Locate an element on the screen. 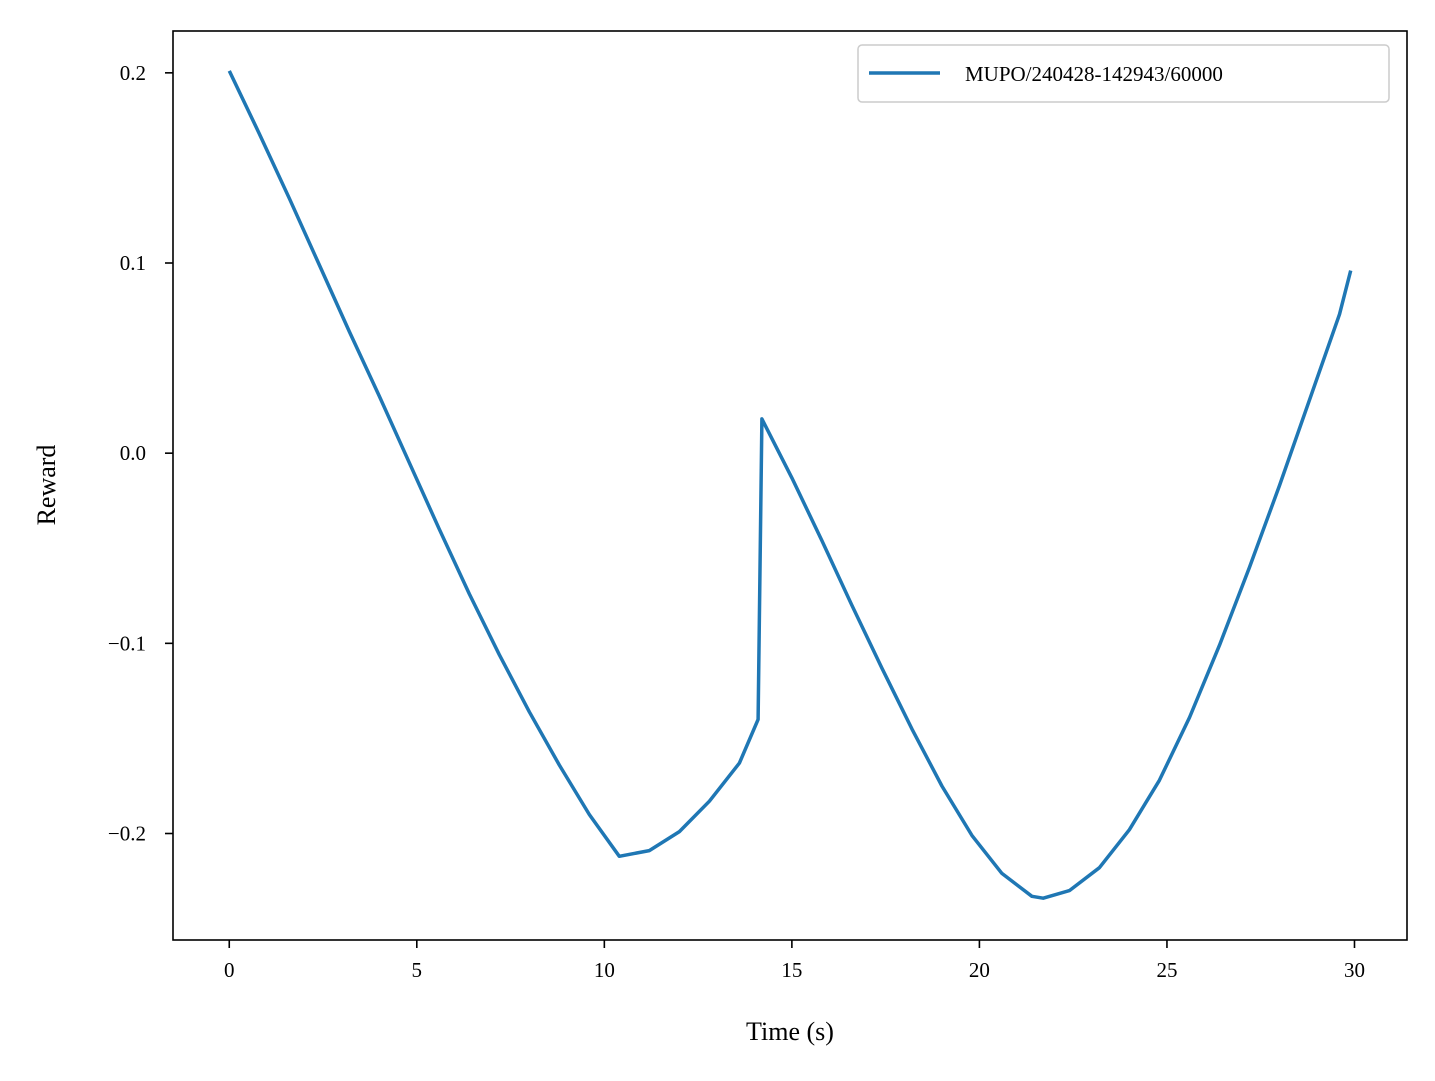  x-axis-ticks: 0 5 10 15 20 25 30 is located at coordinates (794, 961).